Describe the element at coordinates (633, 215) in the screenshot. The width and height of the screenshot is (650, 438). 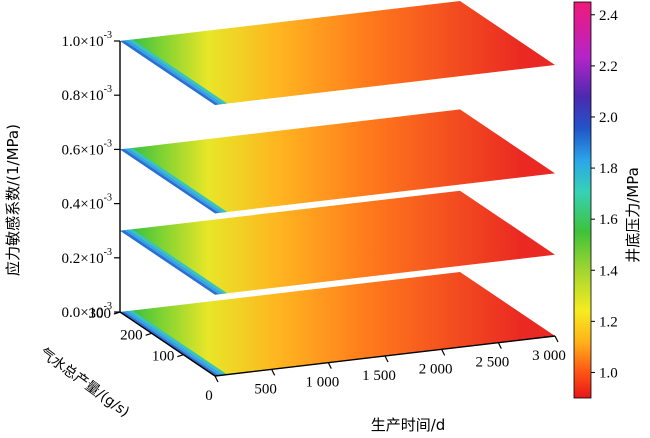
I see `colorbar-label: 井底压力/MPa` at that location.